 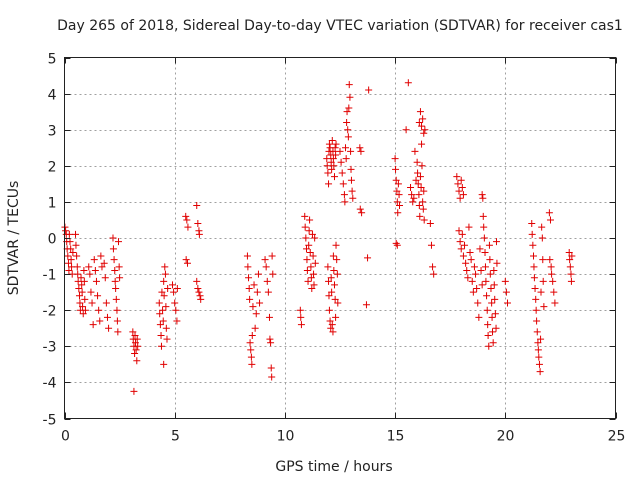 I want to click on x-tick-label: 15, so click(x=396, y=437).